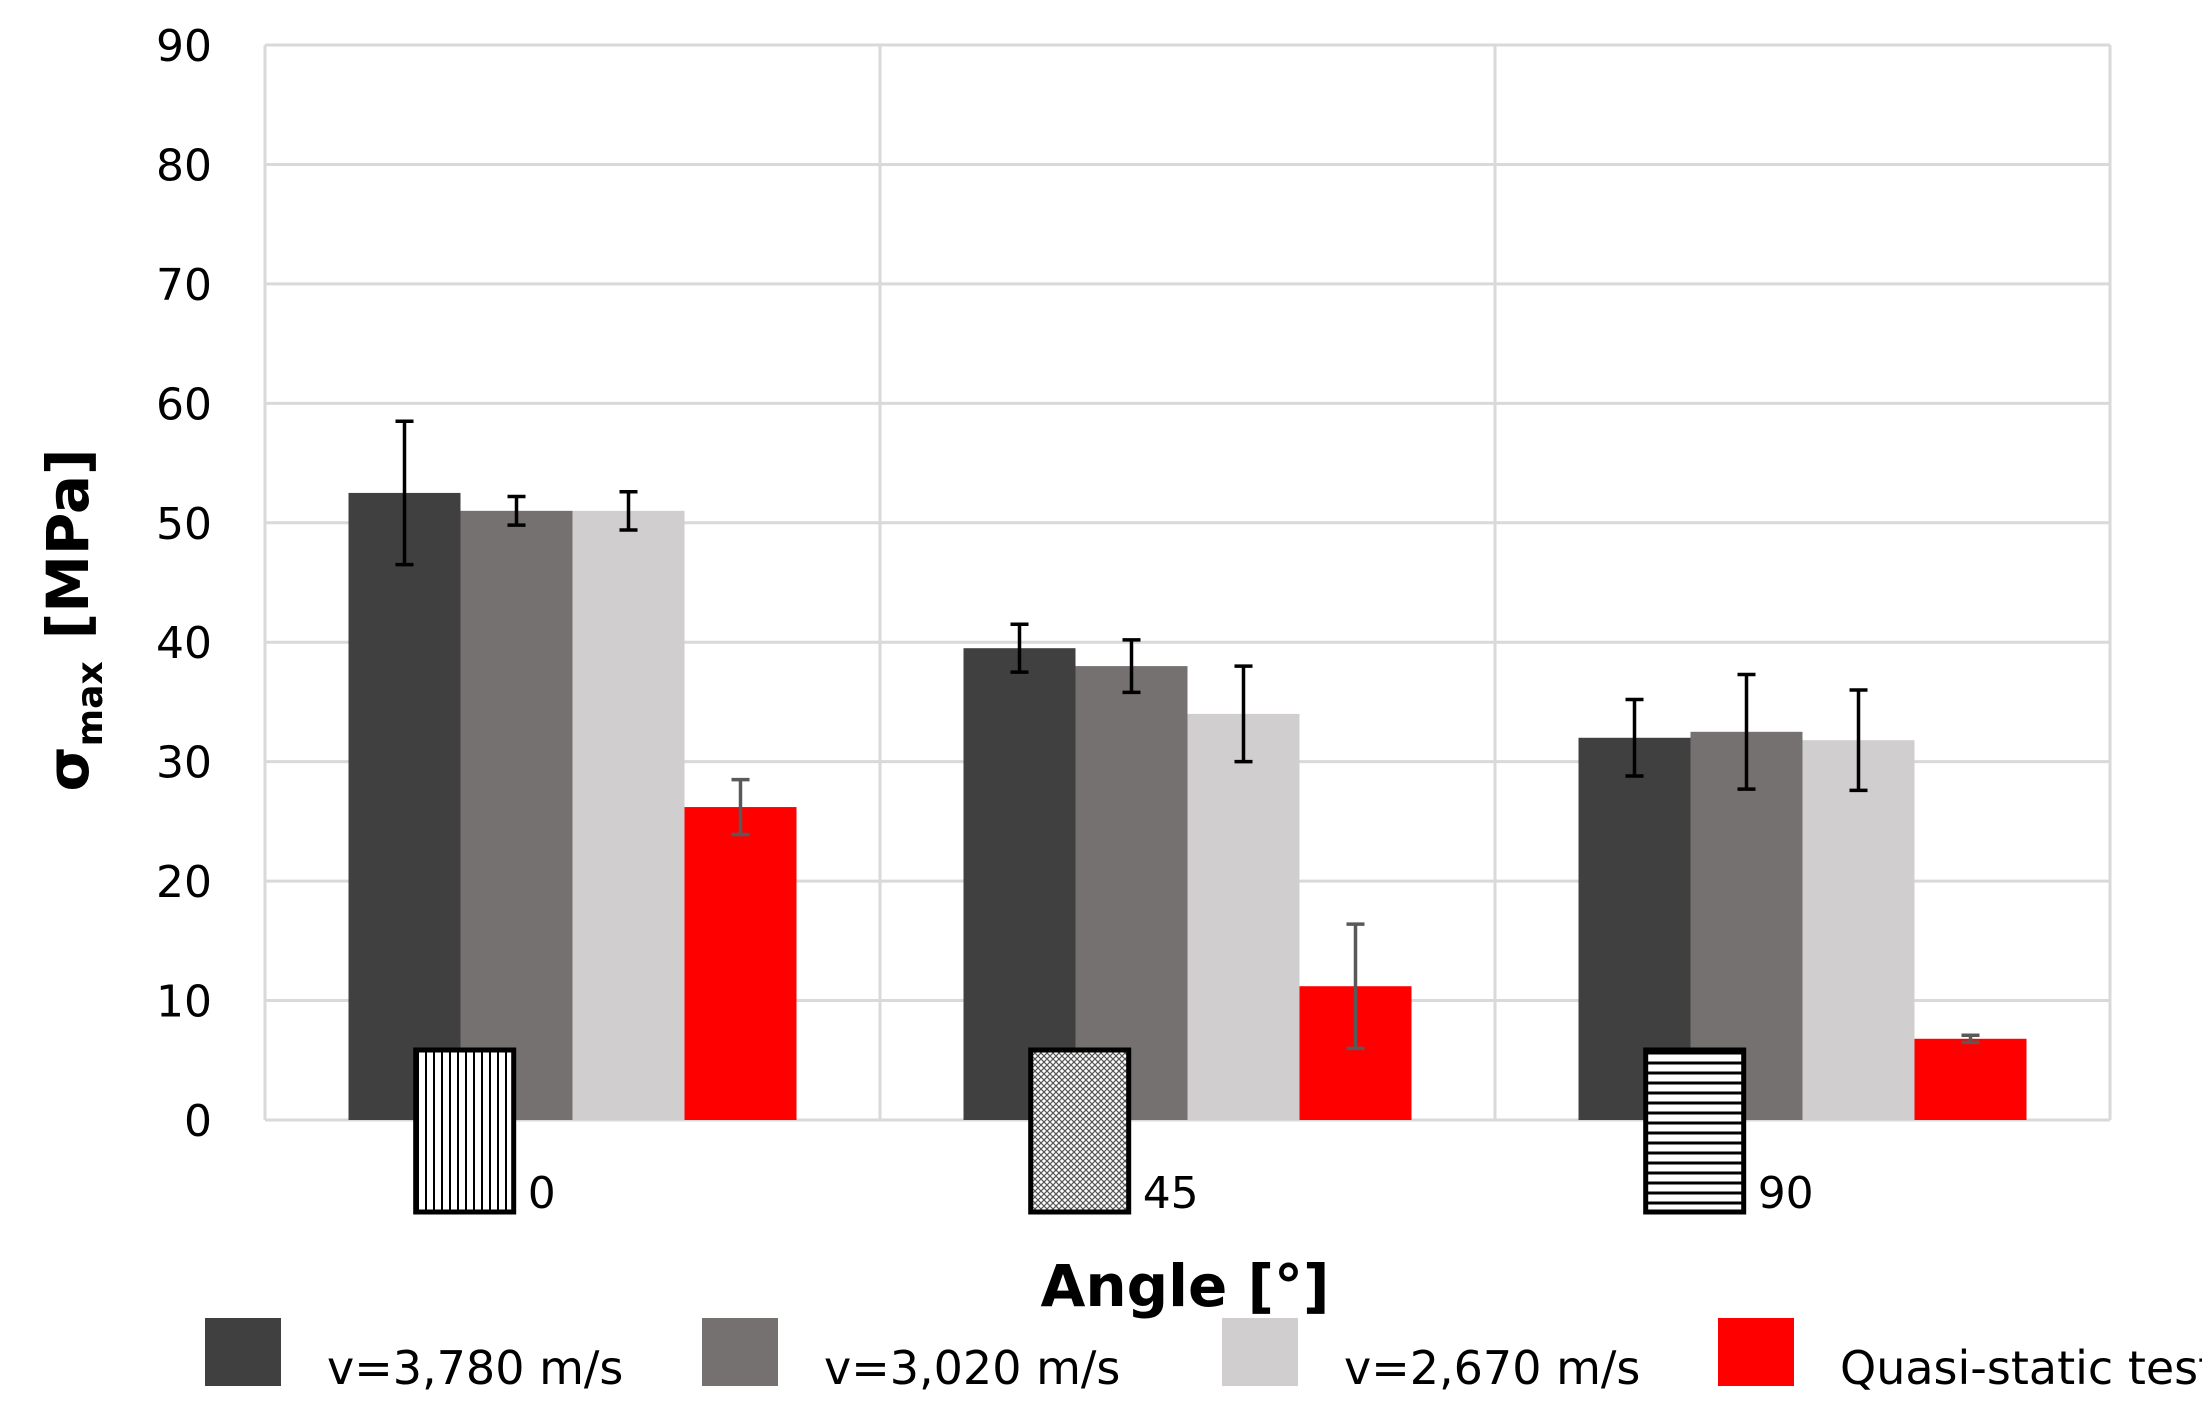 The width and height of the screenshot is (2202, 1416). I want to click on vertical-lines-pattern-icon, so click(465, 1131).